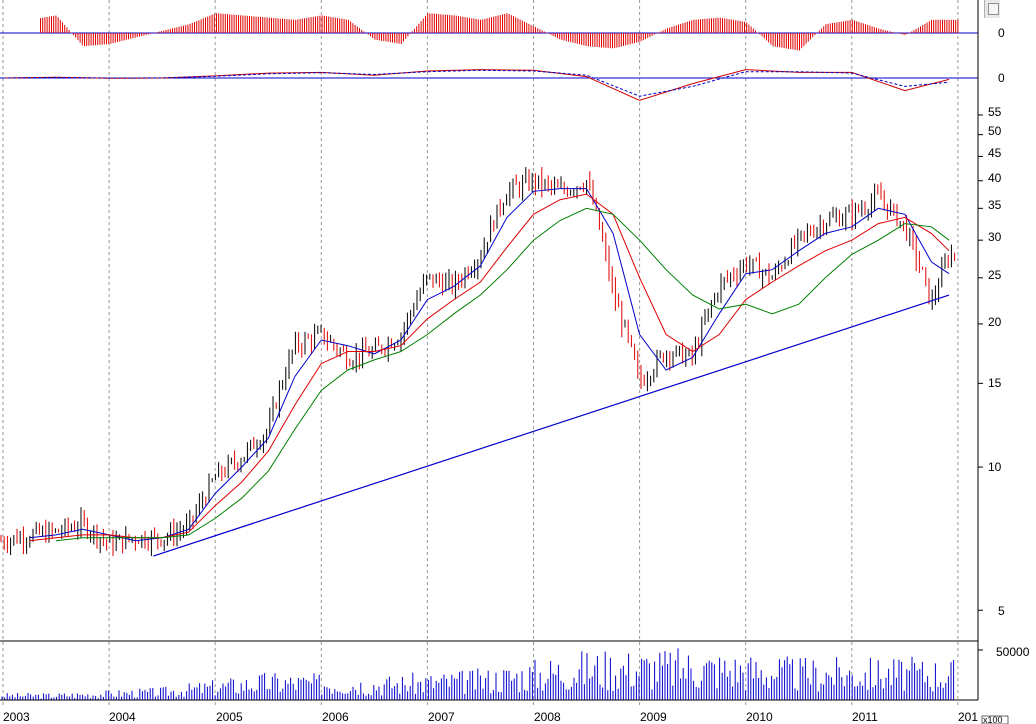 This screenshot has height=724, width=1036. Describe the element at coordinates (992, 9) in the screenshot. I see `scroll-arrow-button` at that location.